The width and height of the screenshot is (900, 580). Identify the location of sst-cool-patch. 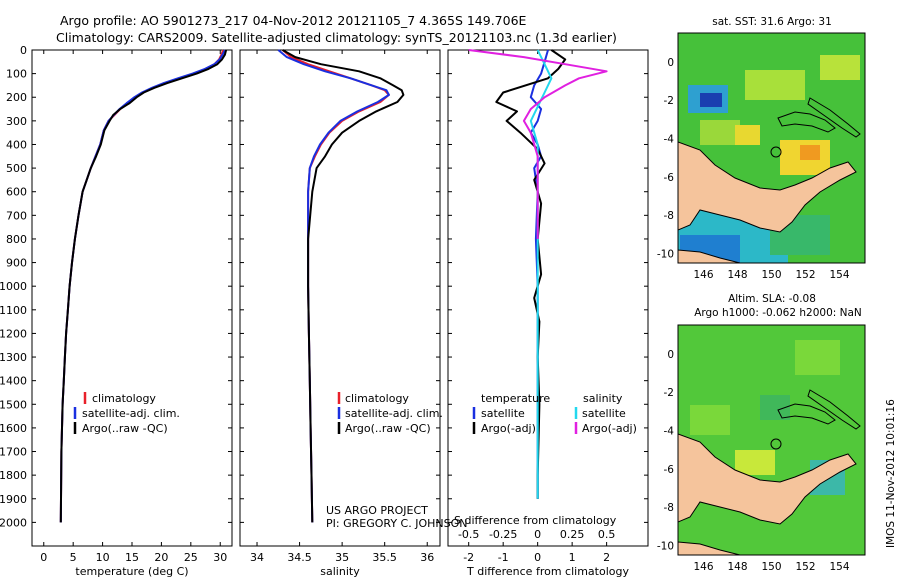
(711, 100).